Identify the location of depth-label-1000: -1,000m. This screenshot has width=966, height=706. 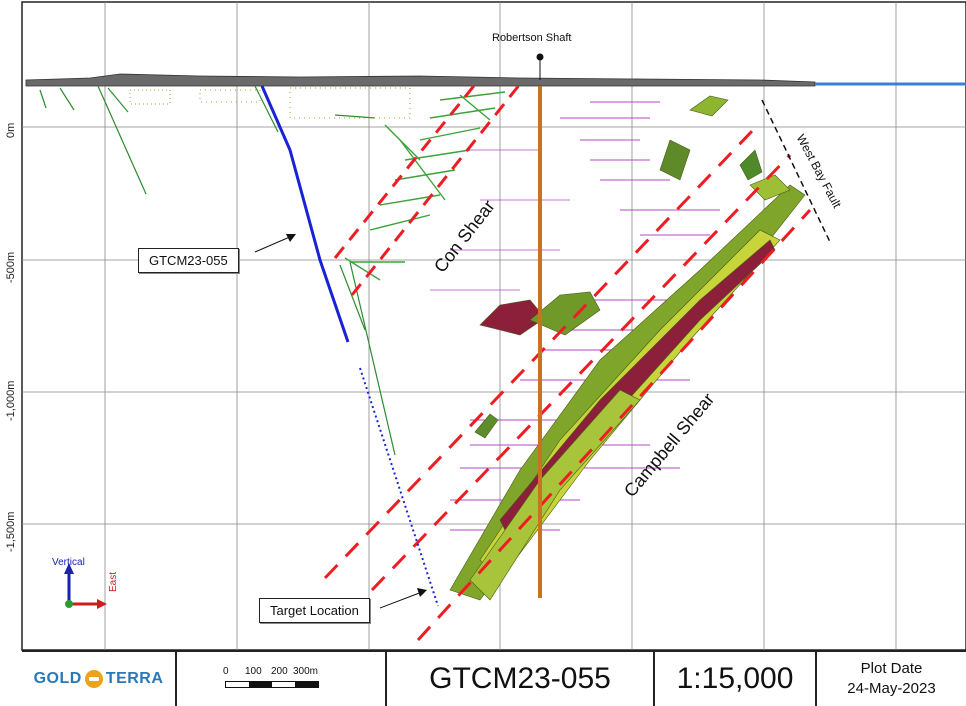
(11, 400).